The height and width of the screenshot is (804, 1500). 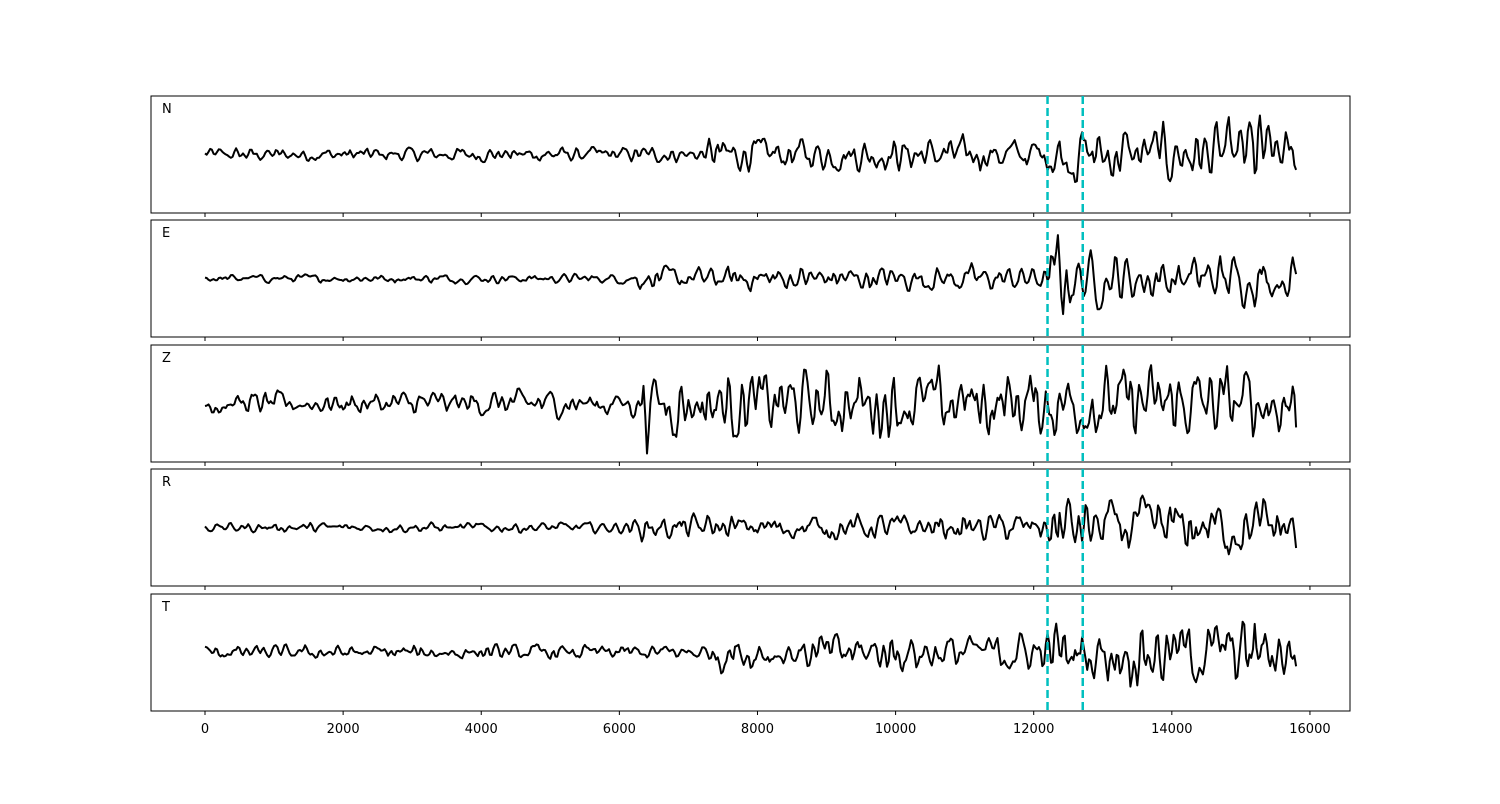 I want to click on x-tick-label: 6000, so click(x=619, y=729).